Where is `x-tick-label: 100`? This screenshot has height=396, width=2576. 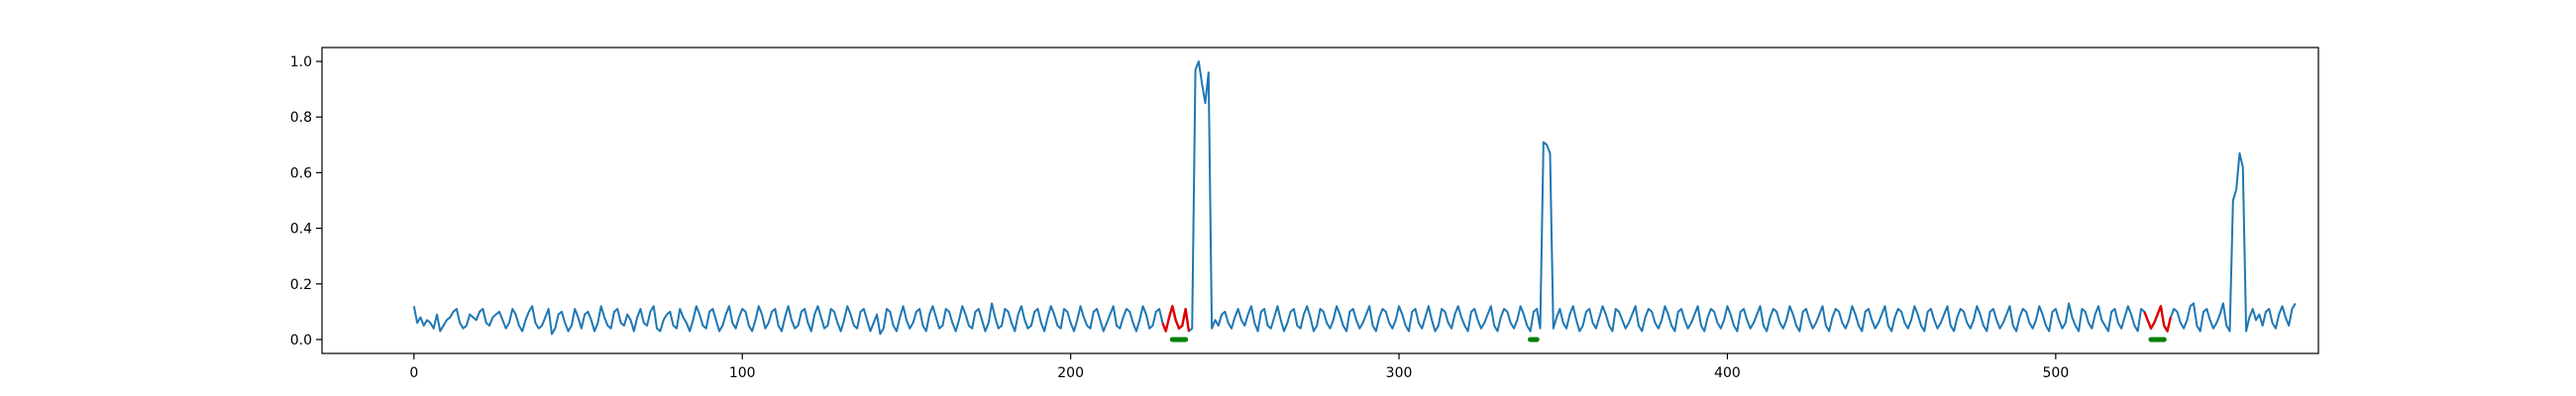
x-tick-label: 100 is located at coordinates (742, 373).